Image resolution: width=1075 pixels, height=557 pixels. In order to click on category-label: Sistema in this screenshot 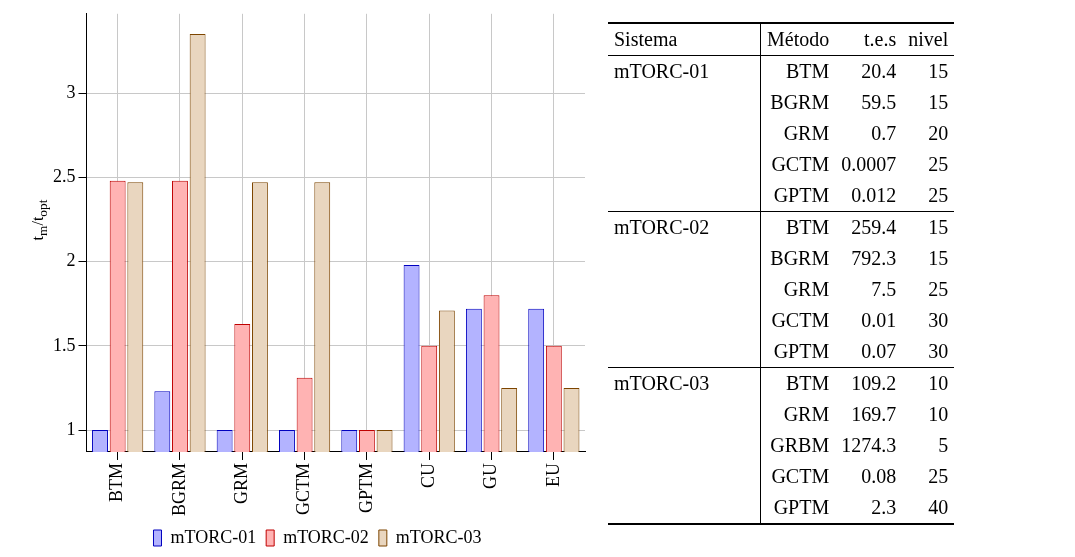, I will do `click(684, 39)`.